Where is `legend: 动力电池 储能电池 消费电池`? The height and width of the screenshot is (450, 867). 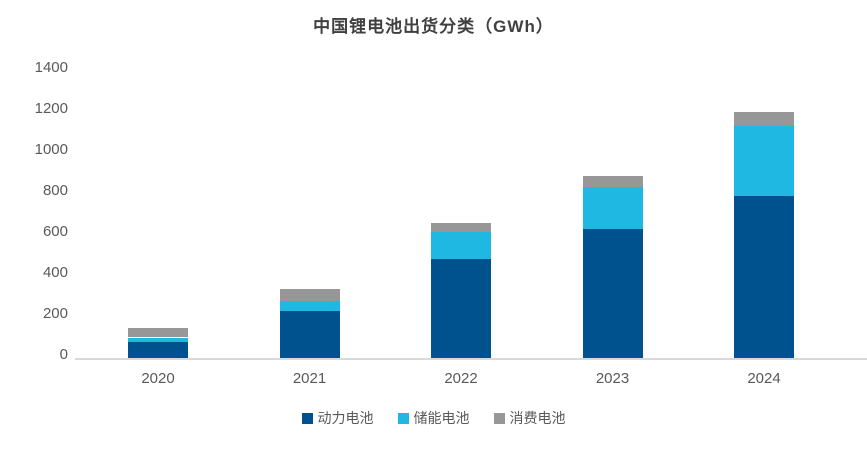 legend: 动力电池 储能电池 消费电池 is located at coordinates (433, 418).